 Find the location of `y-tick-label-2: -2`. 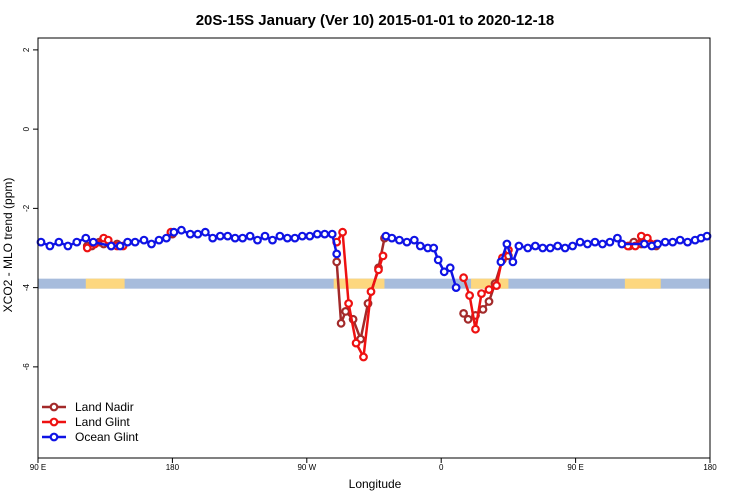

y-tick-label-2: -2 is located at coordinates (26, 208).